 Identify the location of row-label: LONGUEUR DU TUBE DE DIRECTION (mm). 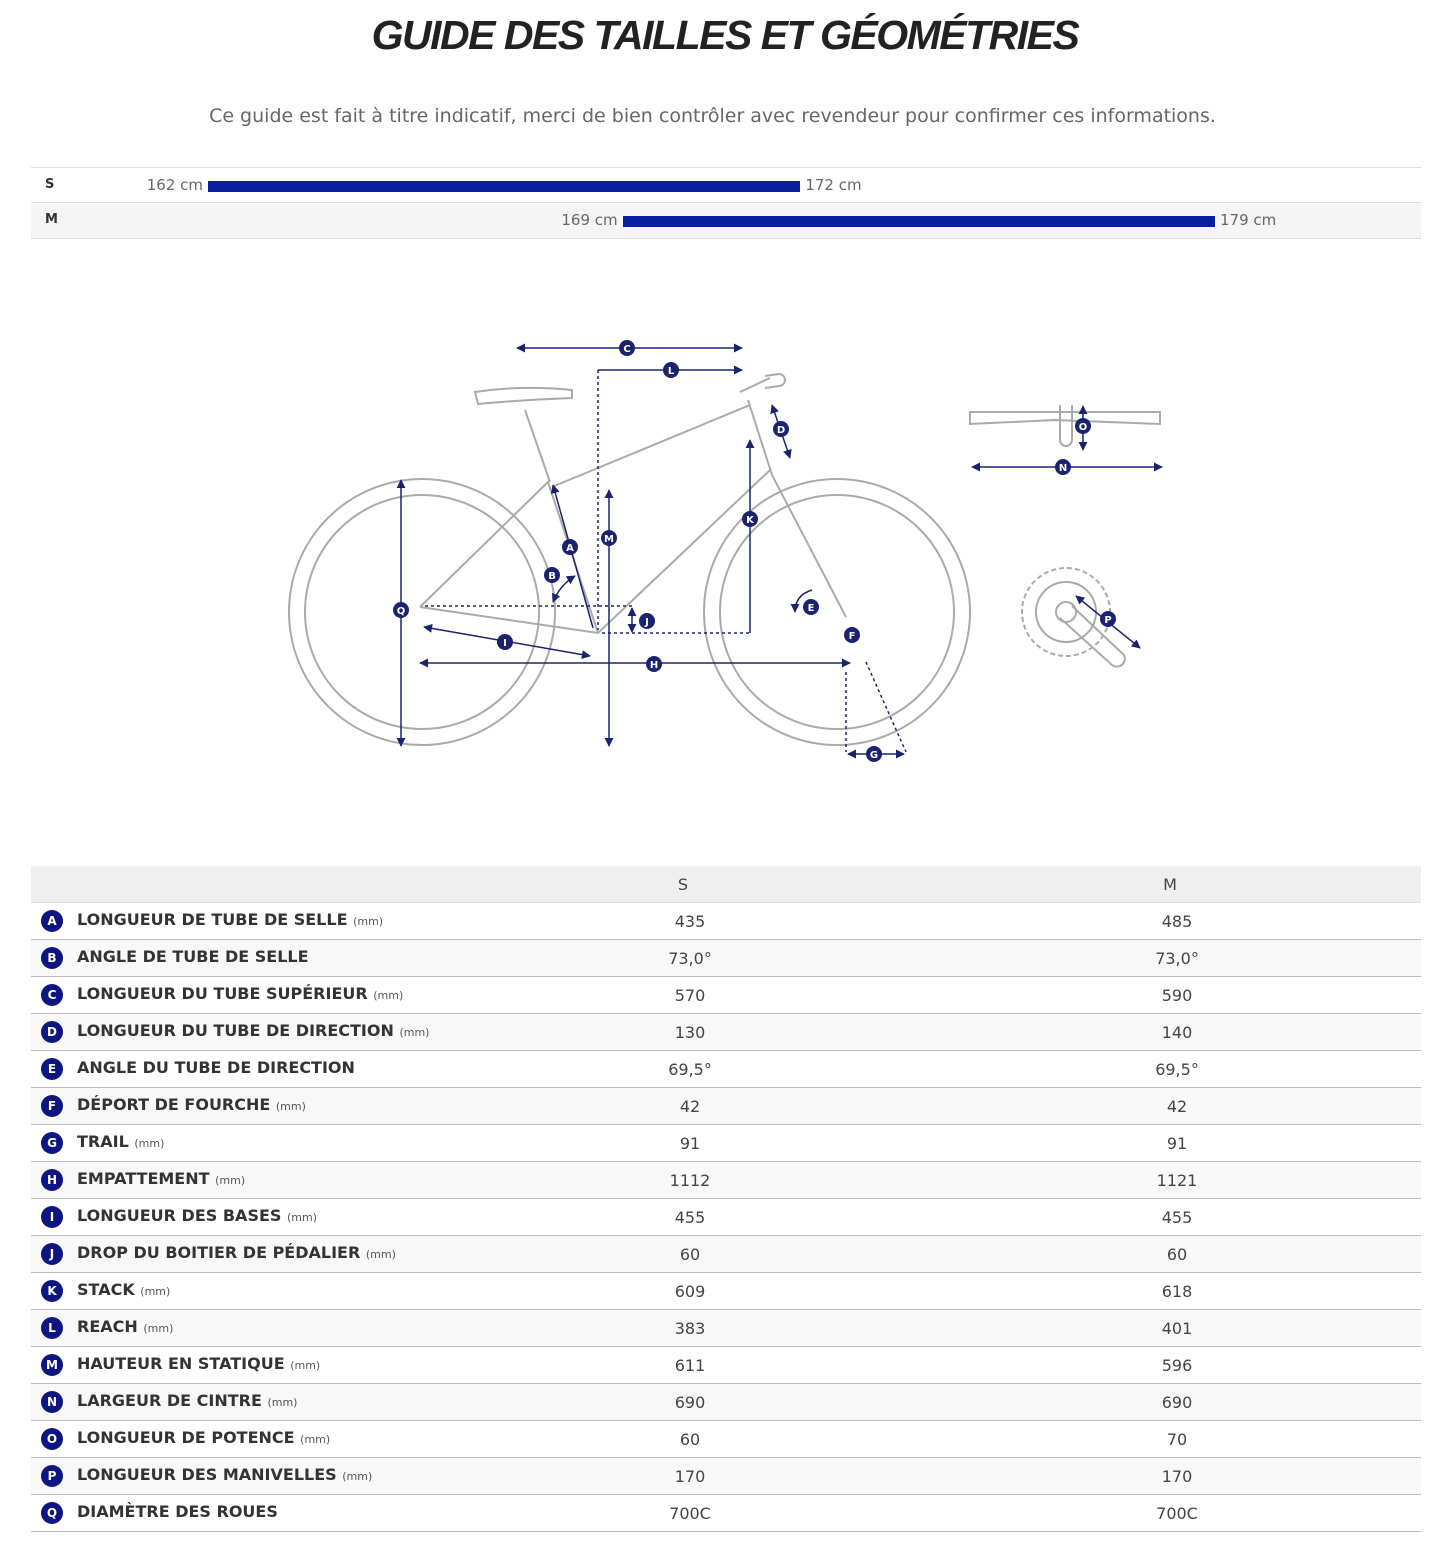
(253, 1030).